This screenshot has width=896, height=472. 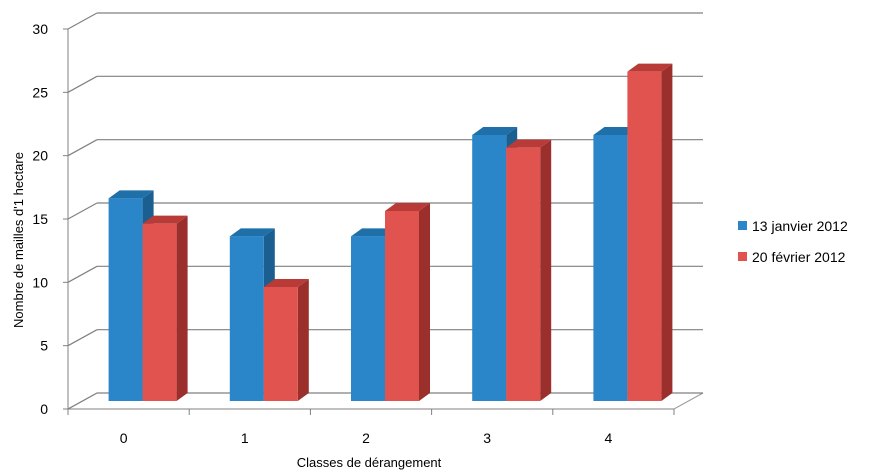 I want to click on x-tick-label: 3, so click(x=487, y=438).